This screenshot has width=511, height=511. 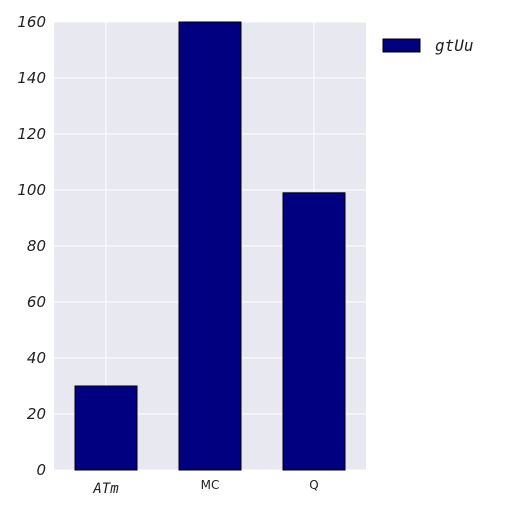 I want to click on y-tick-label: 120, so click(x=31, y=134).